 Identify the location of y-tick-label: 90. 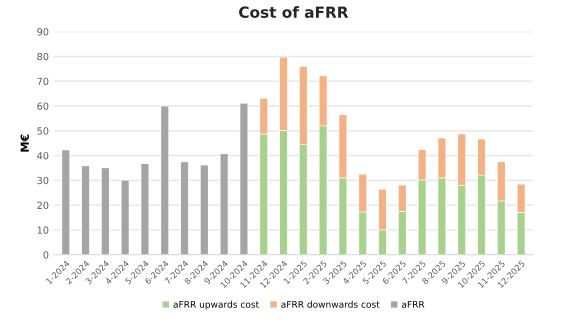
(42, 32).